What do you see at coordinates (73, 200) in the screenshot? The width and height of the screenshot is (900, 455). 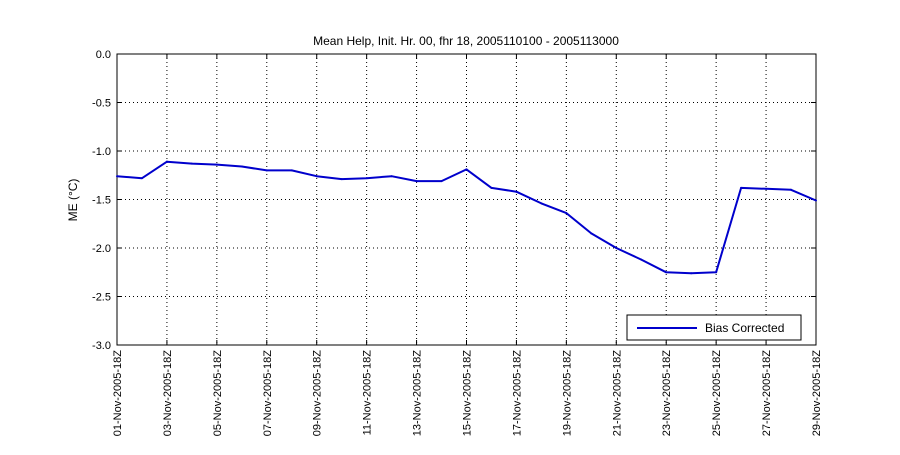 I see `y-axis-label: ME (°C)` at bounding box center [73, 200].